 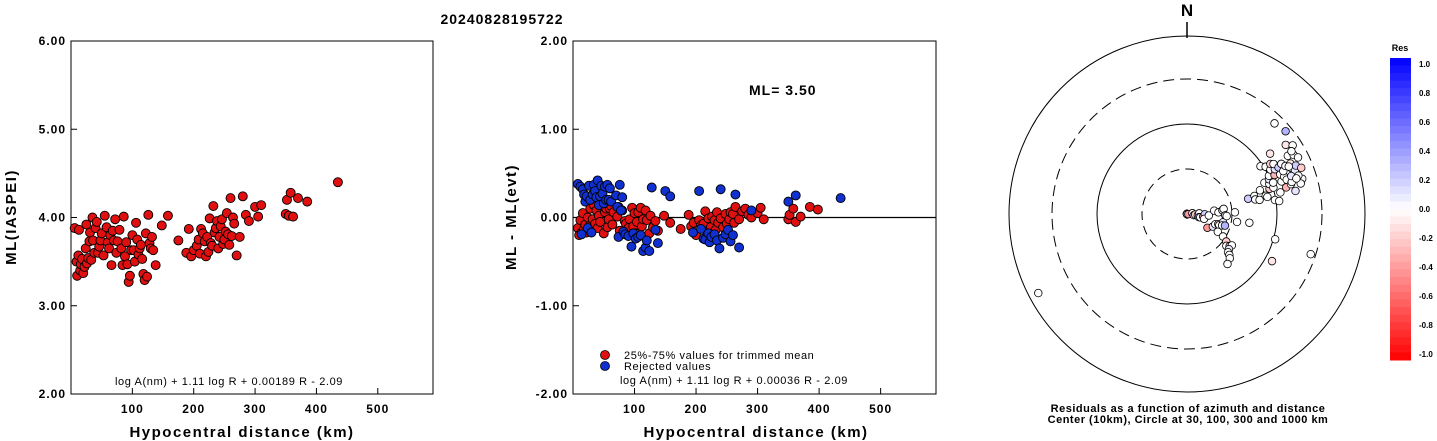 I want to click on ml-value-label: ML= 3.50, so click(x=783, y=90).